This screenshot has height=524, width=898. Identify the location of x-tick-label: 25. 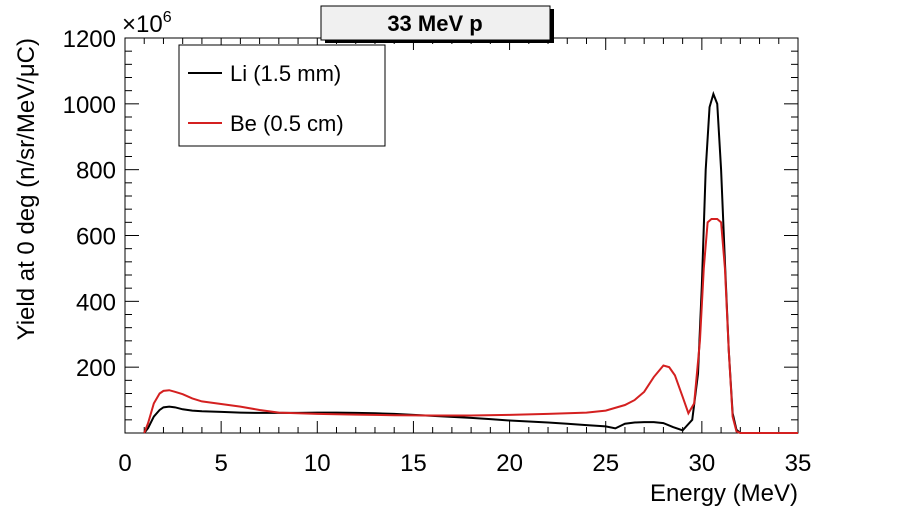
(605, 463).